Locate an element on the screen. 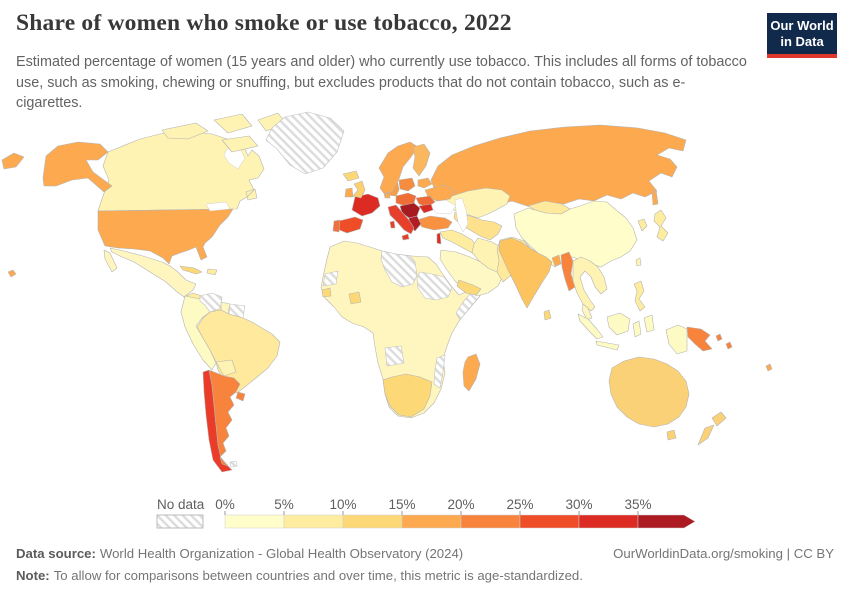 This screenshot has height=600, width=850. region-bolivia-paraguay is located at coordinates (226, 368).